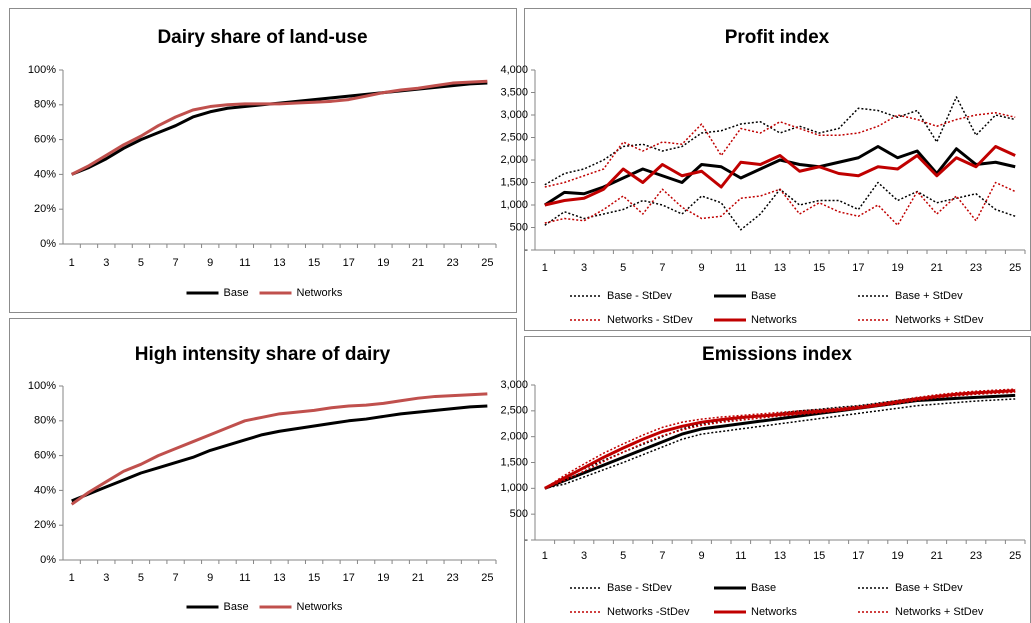  Describe the element at coordinates (650, 320) in the screenshot. I see `legend-label: Networks - StDev` at that location.